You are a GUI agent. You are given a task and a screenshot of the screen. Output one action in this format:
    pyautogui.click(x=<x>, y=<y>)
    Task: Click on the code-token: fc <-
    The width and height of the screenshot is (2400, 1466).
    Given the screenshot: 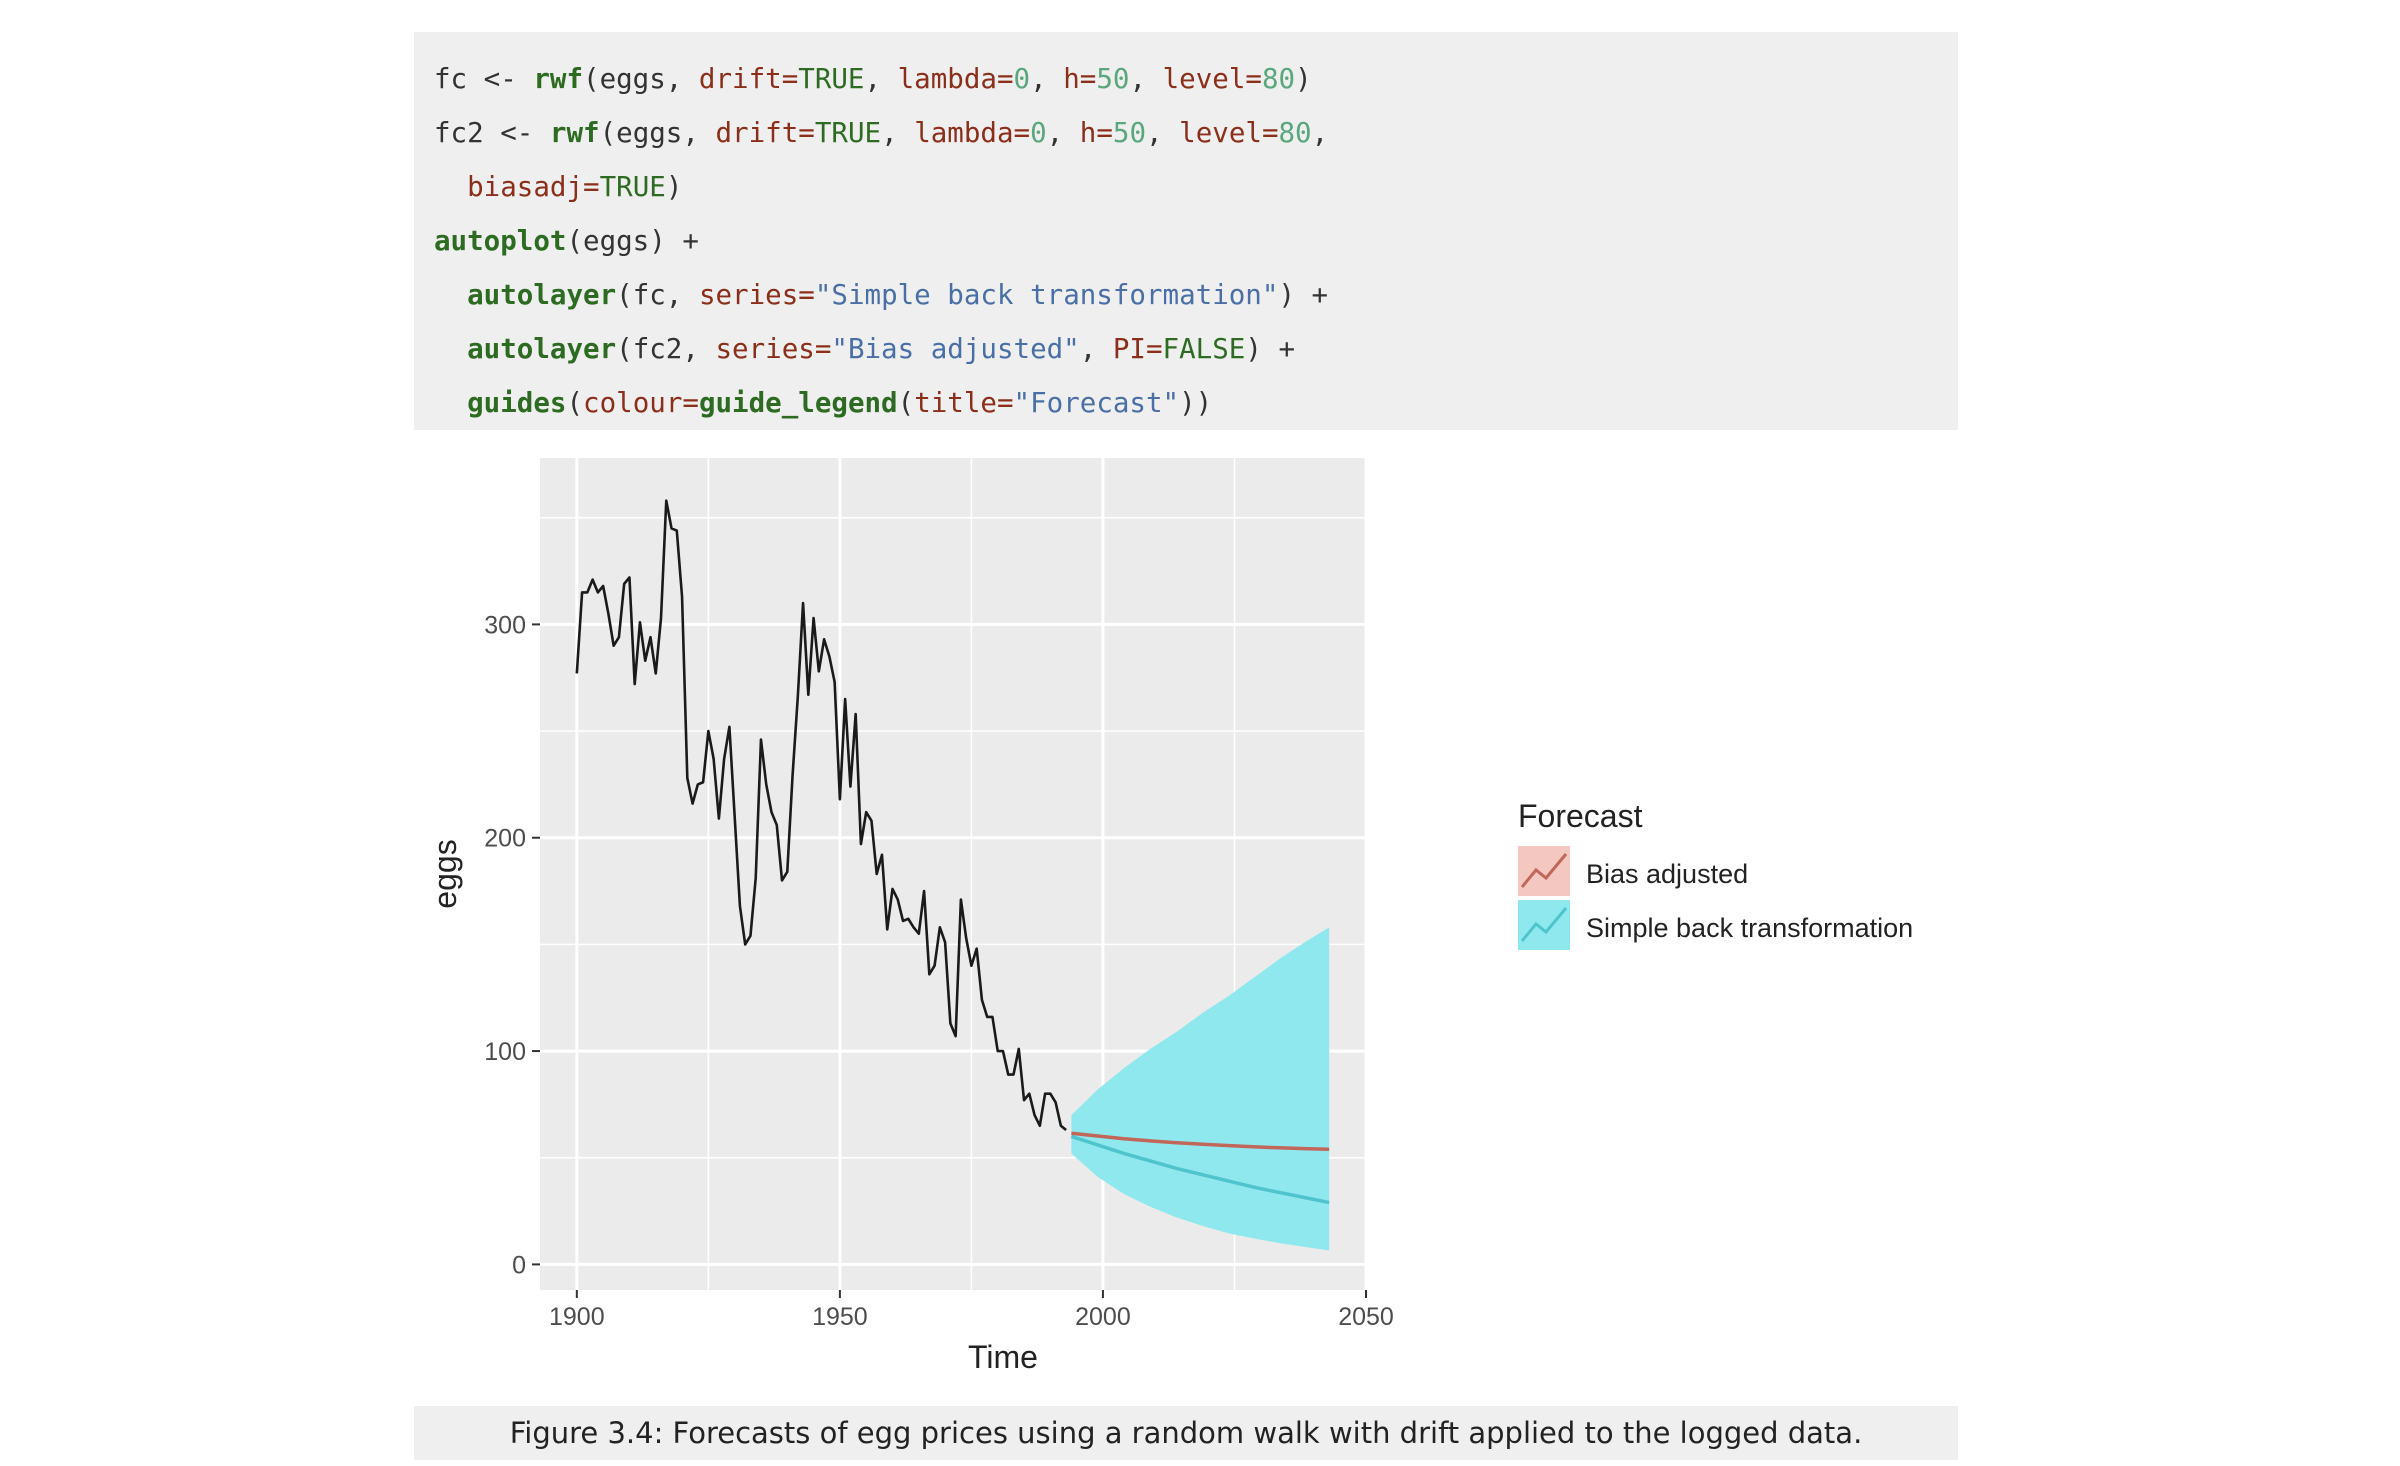 What is the action you would take?
    pyautogui.click(x=484, y=79)
    